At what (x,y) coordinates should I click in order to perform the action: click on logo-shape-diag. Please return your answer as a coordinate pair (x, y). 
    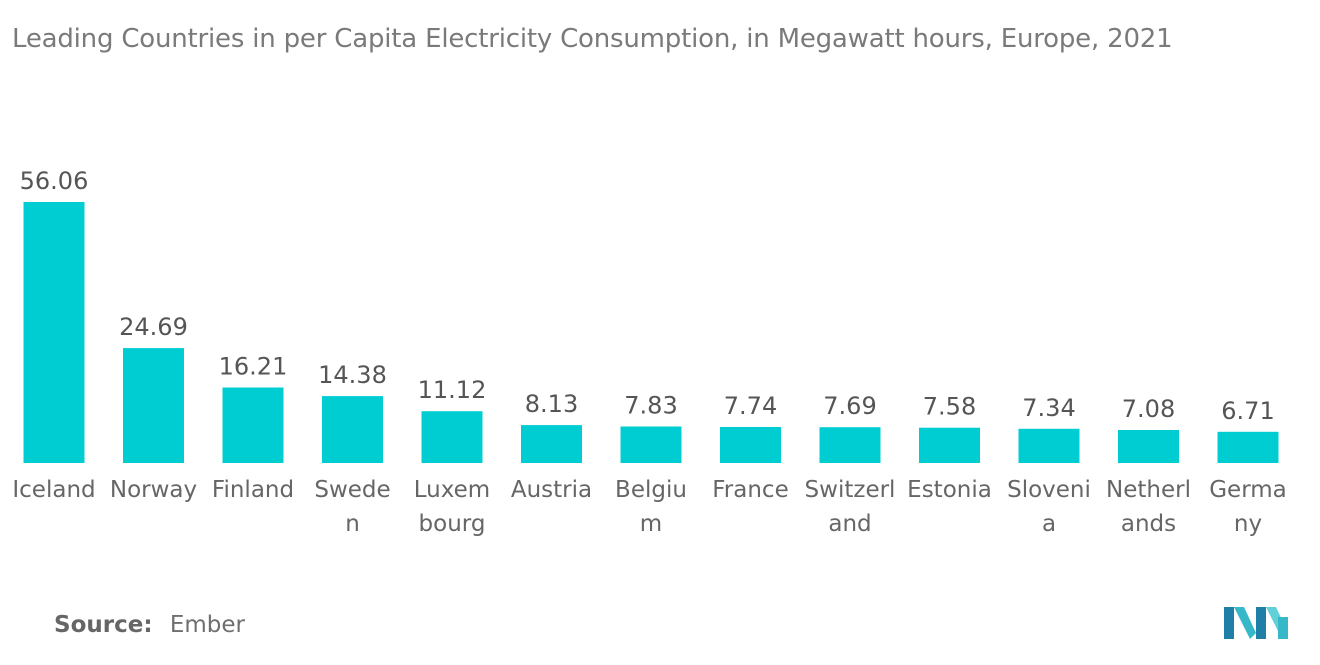
    Looking at the image, I should click on (1245, 623).